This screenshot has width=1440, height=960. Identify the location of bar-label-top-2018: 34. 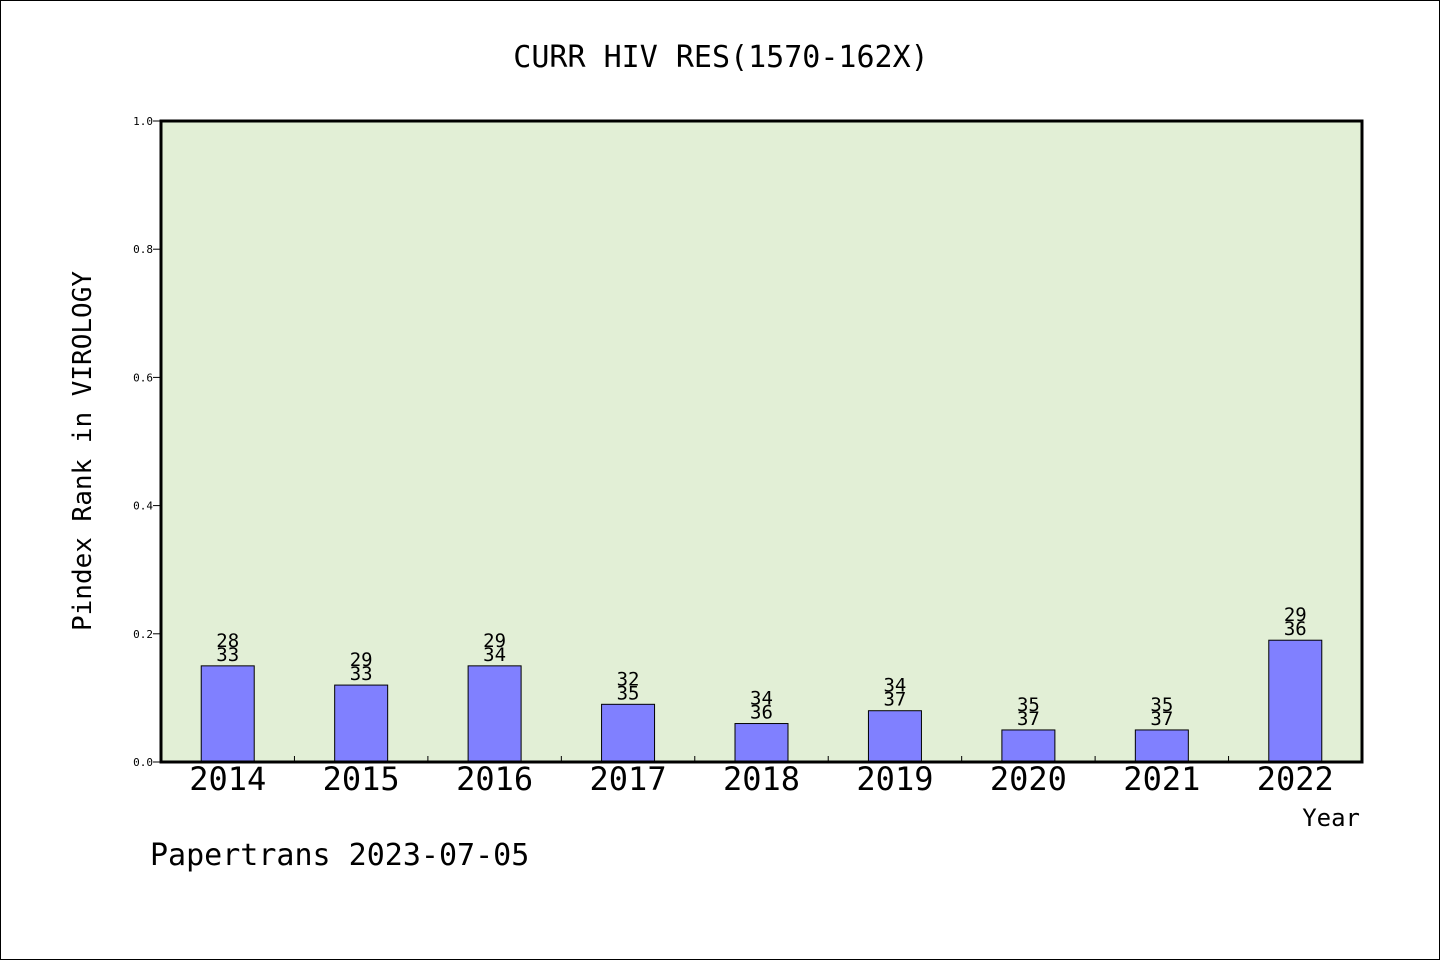
(761, 699).